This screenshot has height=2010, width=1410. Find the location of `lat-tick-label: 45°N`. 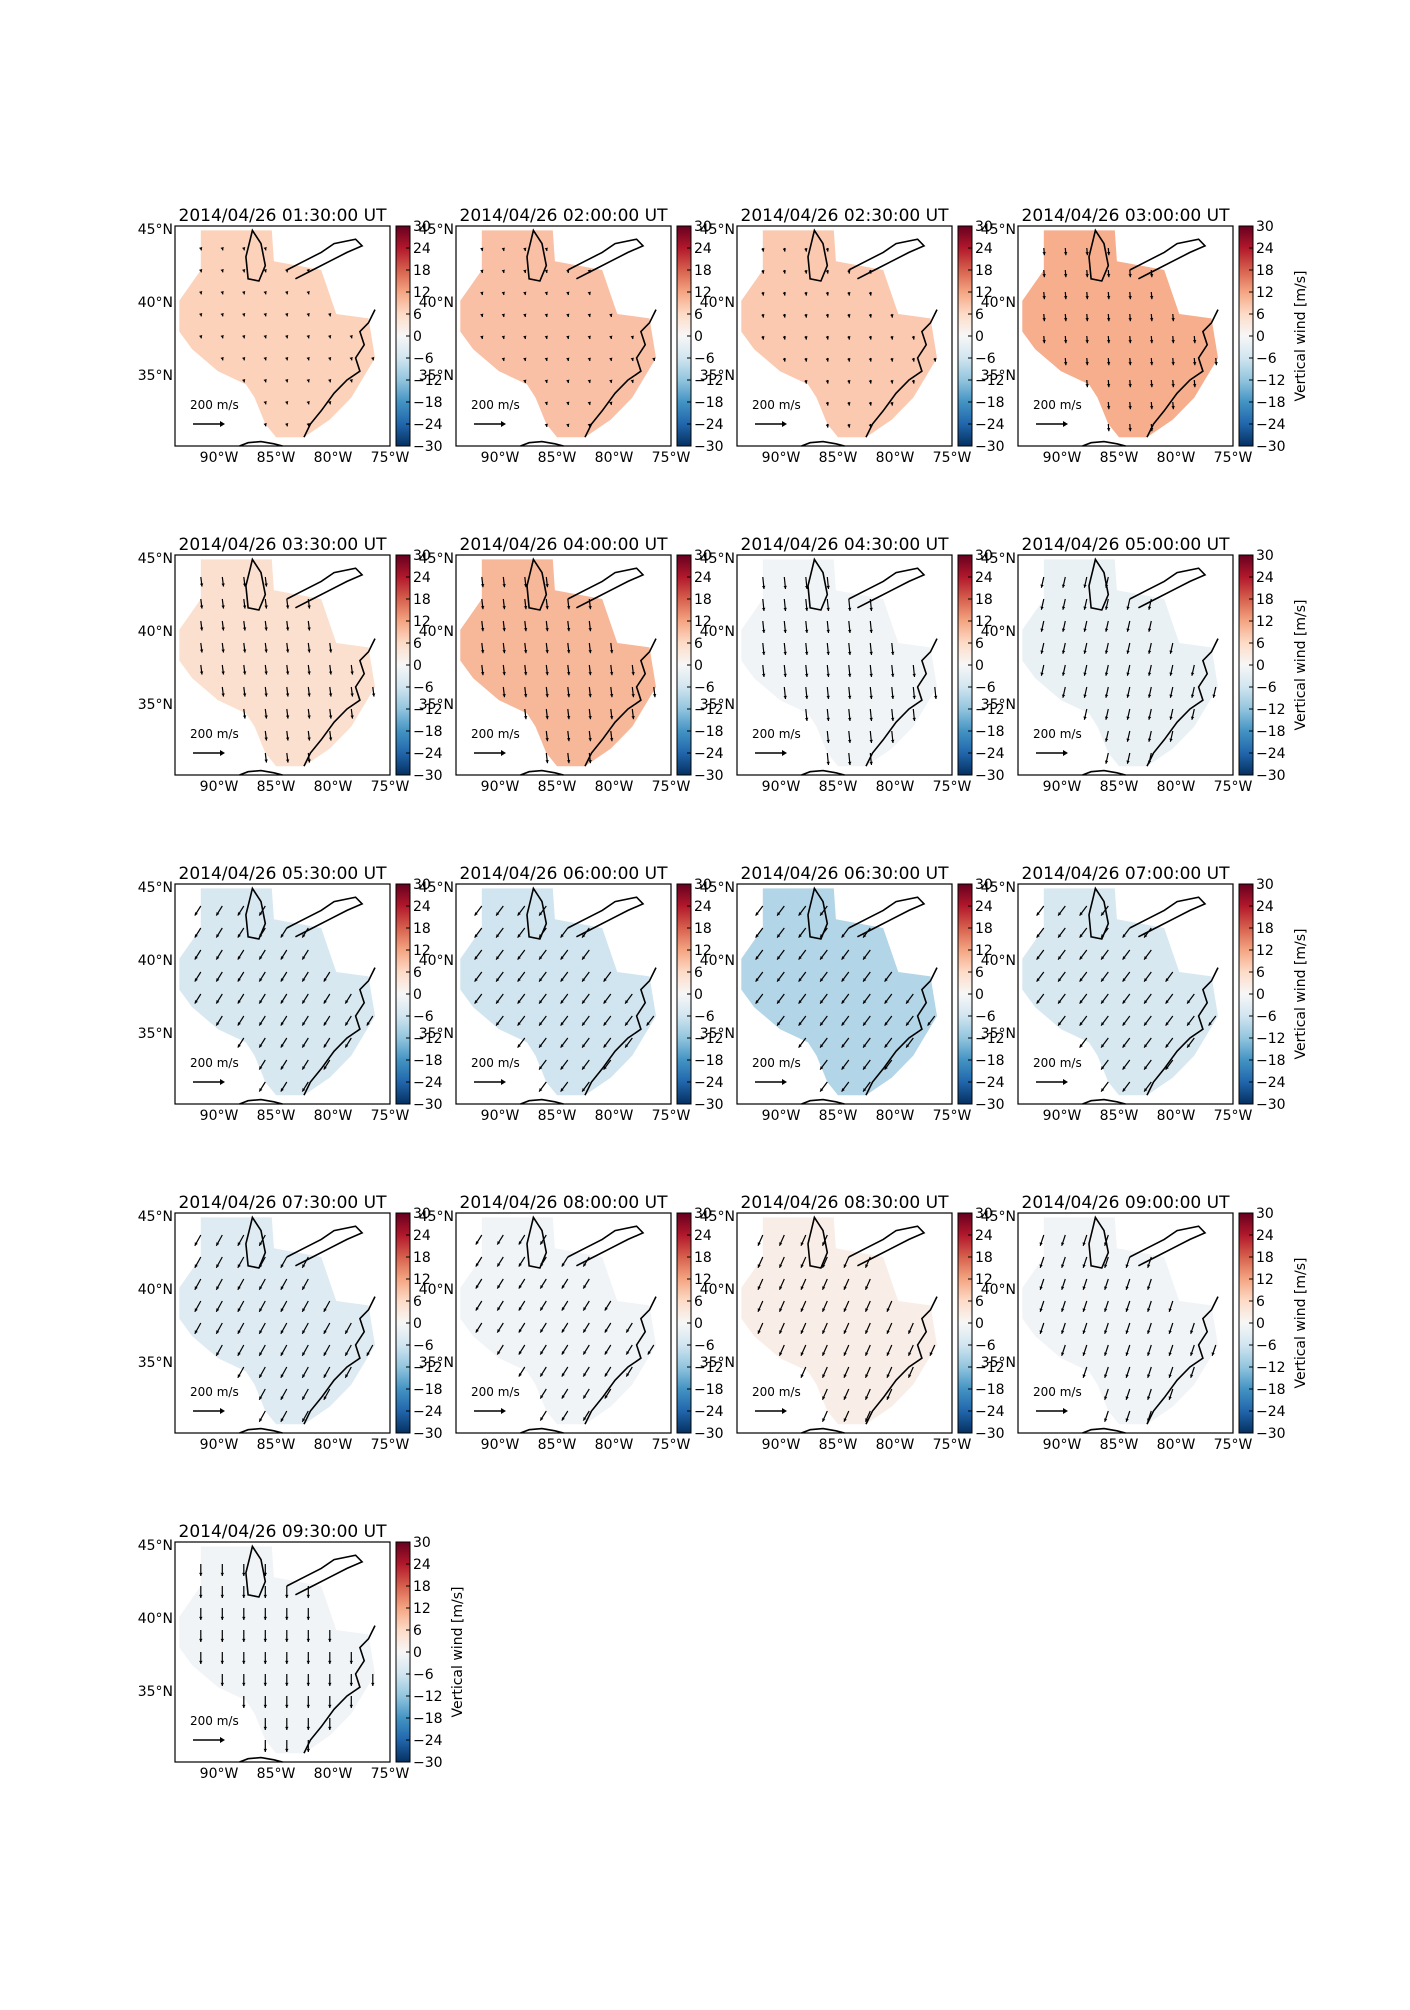

lat-tick-label: 45°N is located at coordinates (155, 1217).